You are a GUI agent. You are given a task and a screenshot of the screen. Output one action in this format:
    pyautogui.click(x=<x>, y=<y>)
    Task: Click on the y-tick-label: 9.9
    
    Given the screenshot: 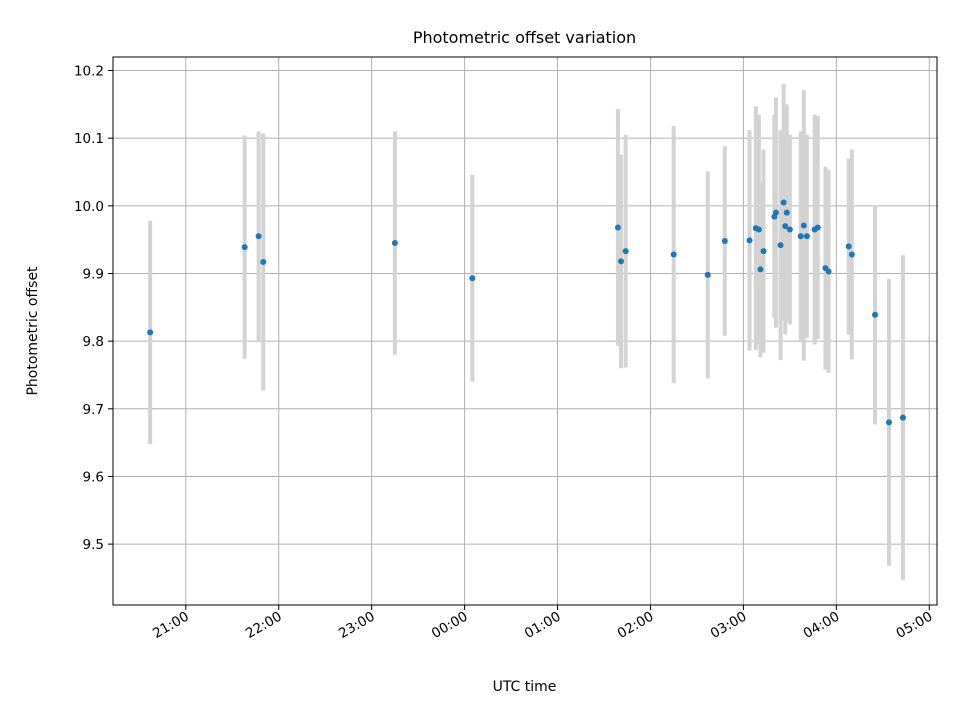 What is the action you would take?
    pyautogui.click(x=93, y=274)
    